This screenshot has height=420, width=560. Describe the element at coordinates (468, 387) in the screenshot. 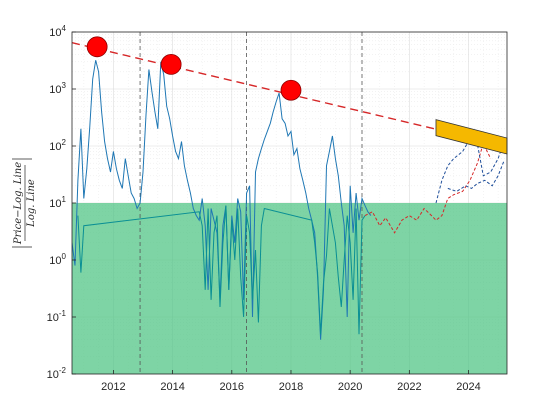

I see `x-tick-label: 2024` at that location.